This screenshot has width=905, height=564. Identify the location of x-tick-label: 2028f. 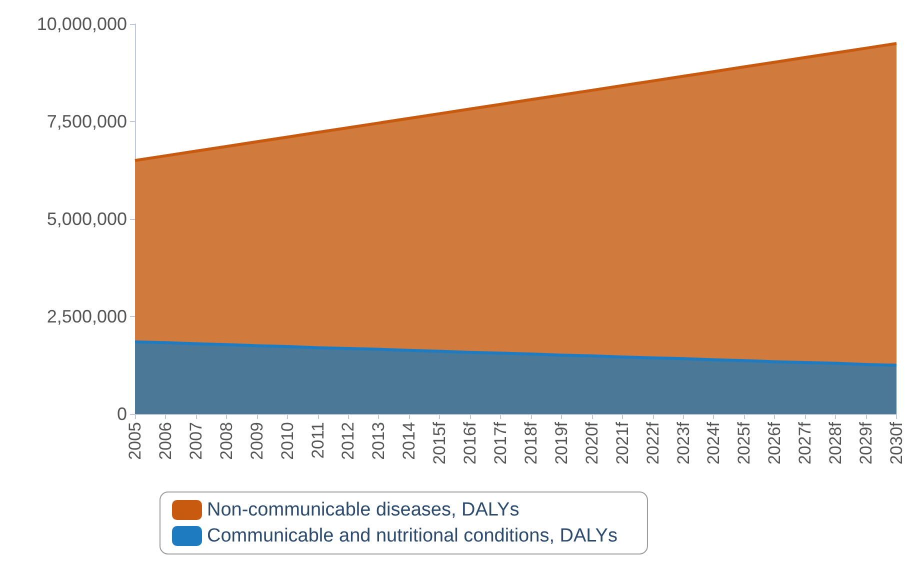
(836, 443).